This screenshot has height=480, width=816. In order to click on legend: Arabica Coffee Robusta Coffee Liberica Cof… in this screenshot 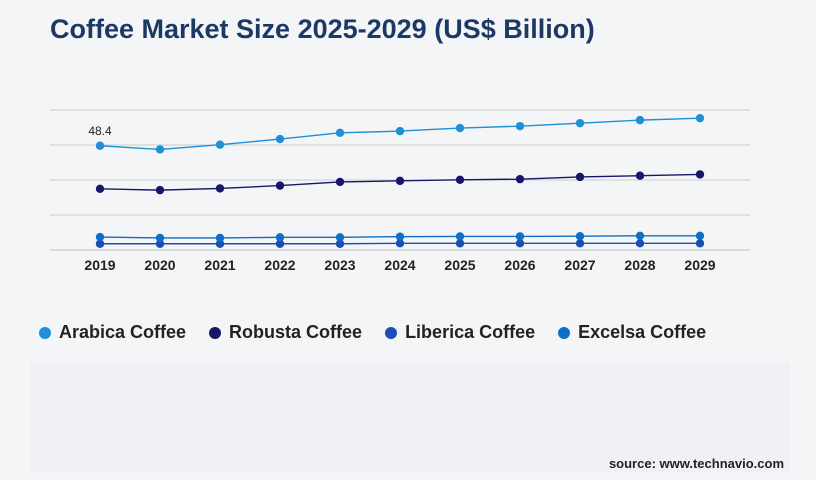, I will do `click(372, 332)`.